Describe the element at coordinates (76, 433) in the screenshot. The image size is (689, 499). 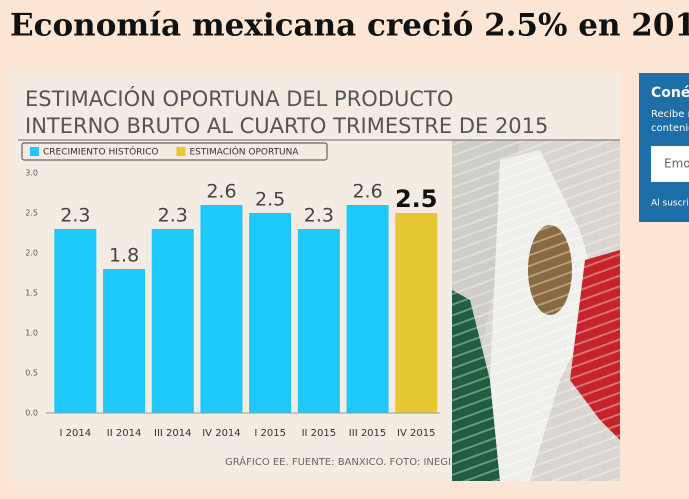
I see `x-tick-label: I 2014` at that location.